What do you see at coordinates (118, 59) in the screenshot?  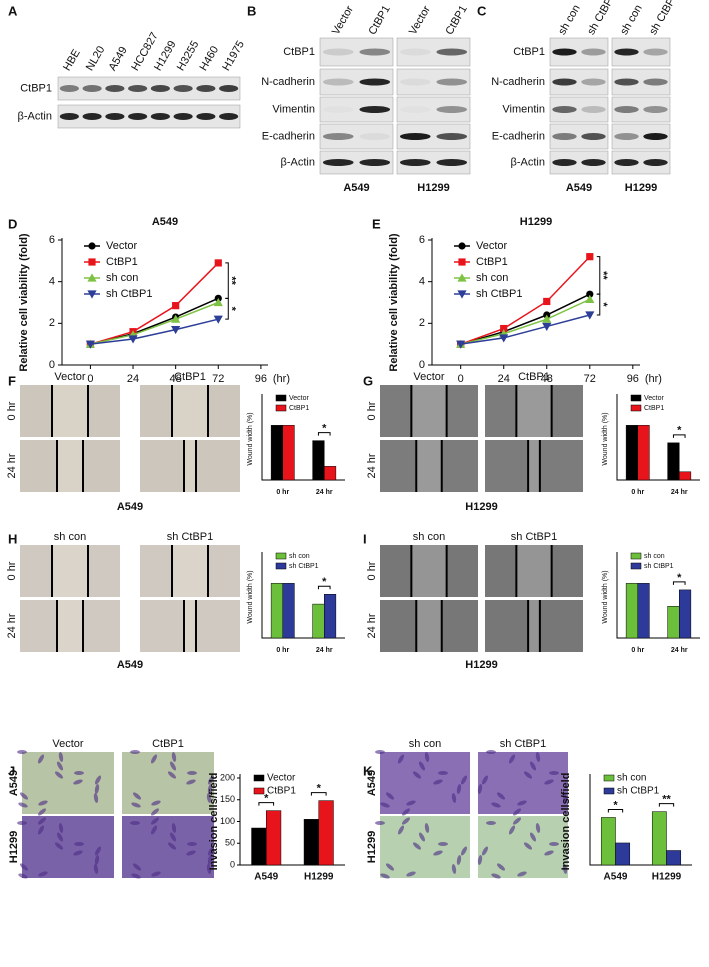 I see `lane-label: A549` at bounding box center [118, 59].